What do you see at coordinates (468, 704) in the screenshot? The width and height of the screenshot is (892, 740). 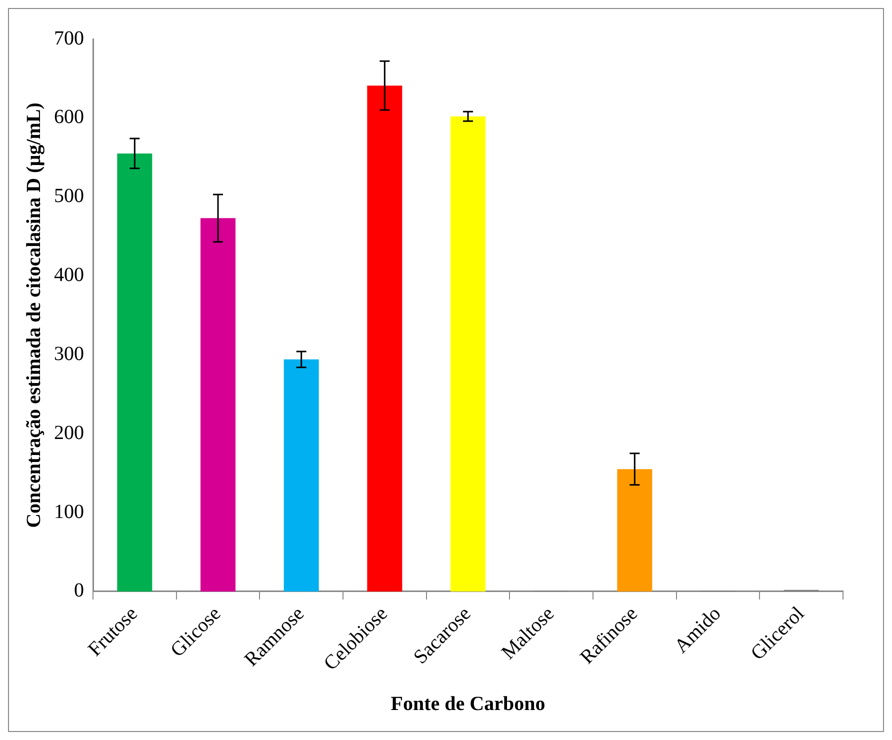 I see `x-axis-title: Fonte de Carbono` at bounding box center [468, 704].